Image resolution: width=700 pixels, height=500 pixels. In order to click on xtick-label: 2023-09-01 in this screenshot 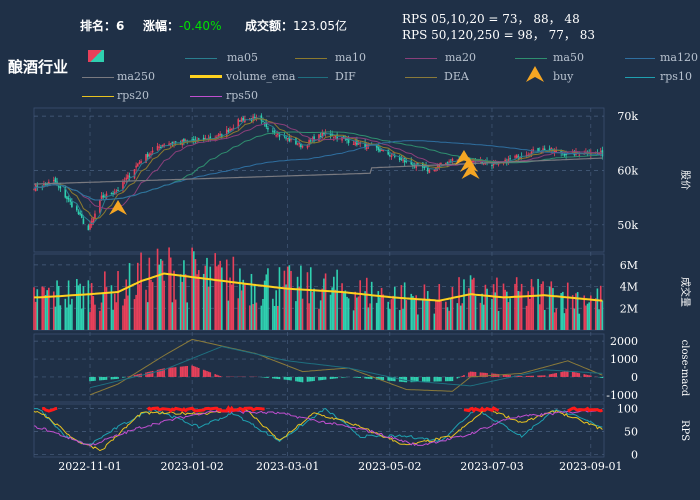, I will do `click(590, 466)`.